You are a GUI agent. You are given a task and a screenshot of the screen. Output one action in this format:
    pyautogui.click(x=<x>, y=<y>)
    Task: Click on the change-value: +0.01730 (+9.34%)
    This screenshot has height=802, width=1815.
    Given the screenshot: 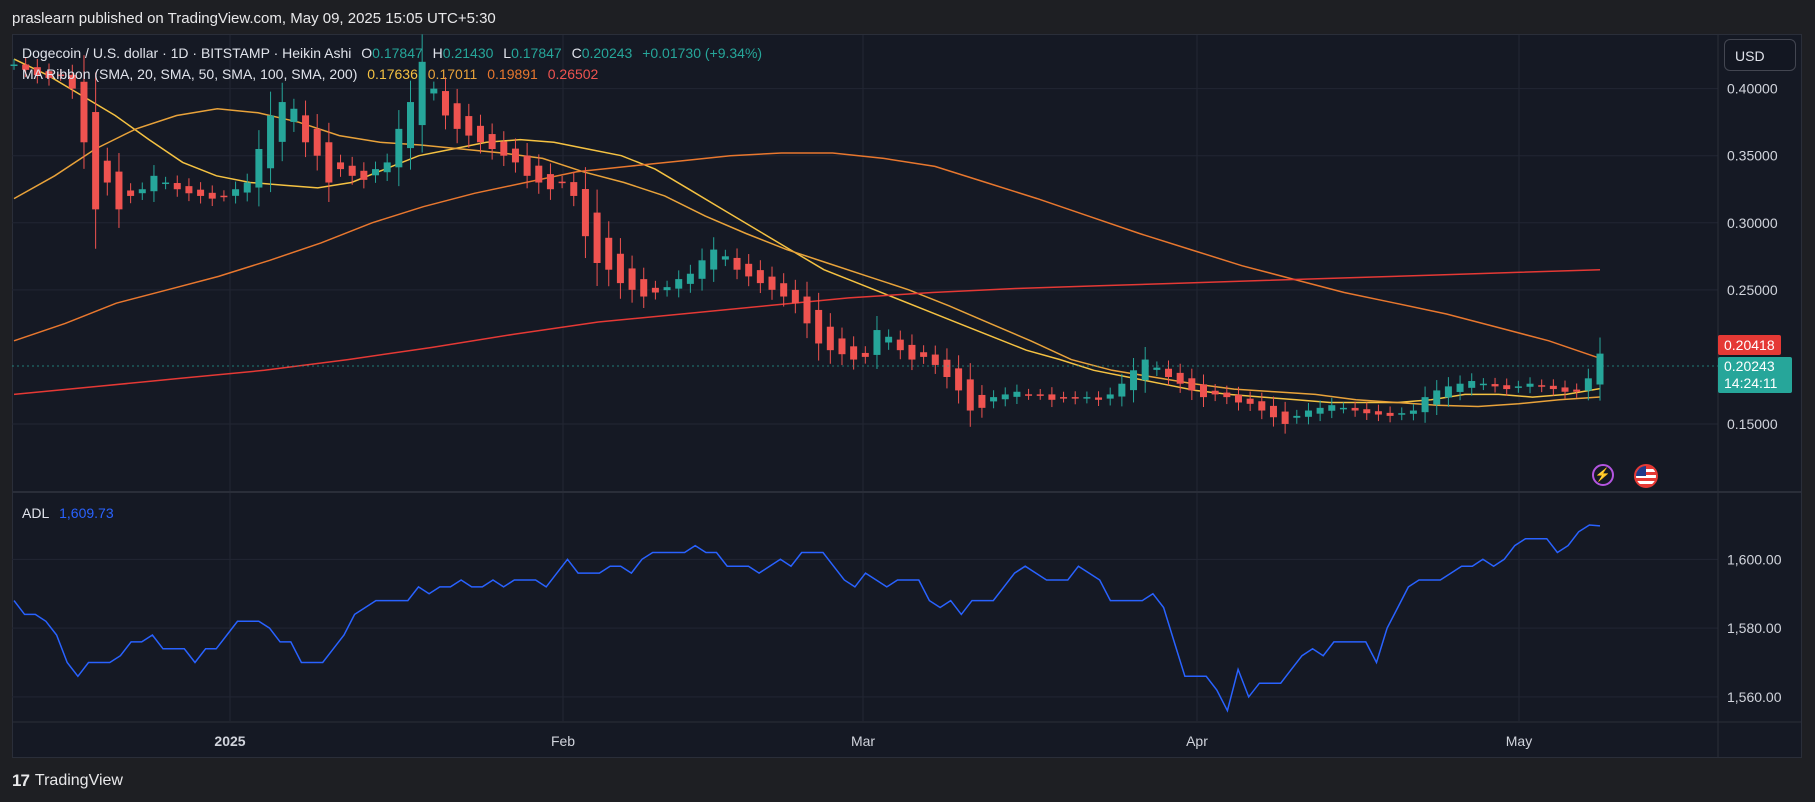 What is the action you would take?
    pyautogui.click(x=702, y=53)
    